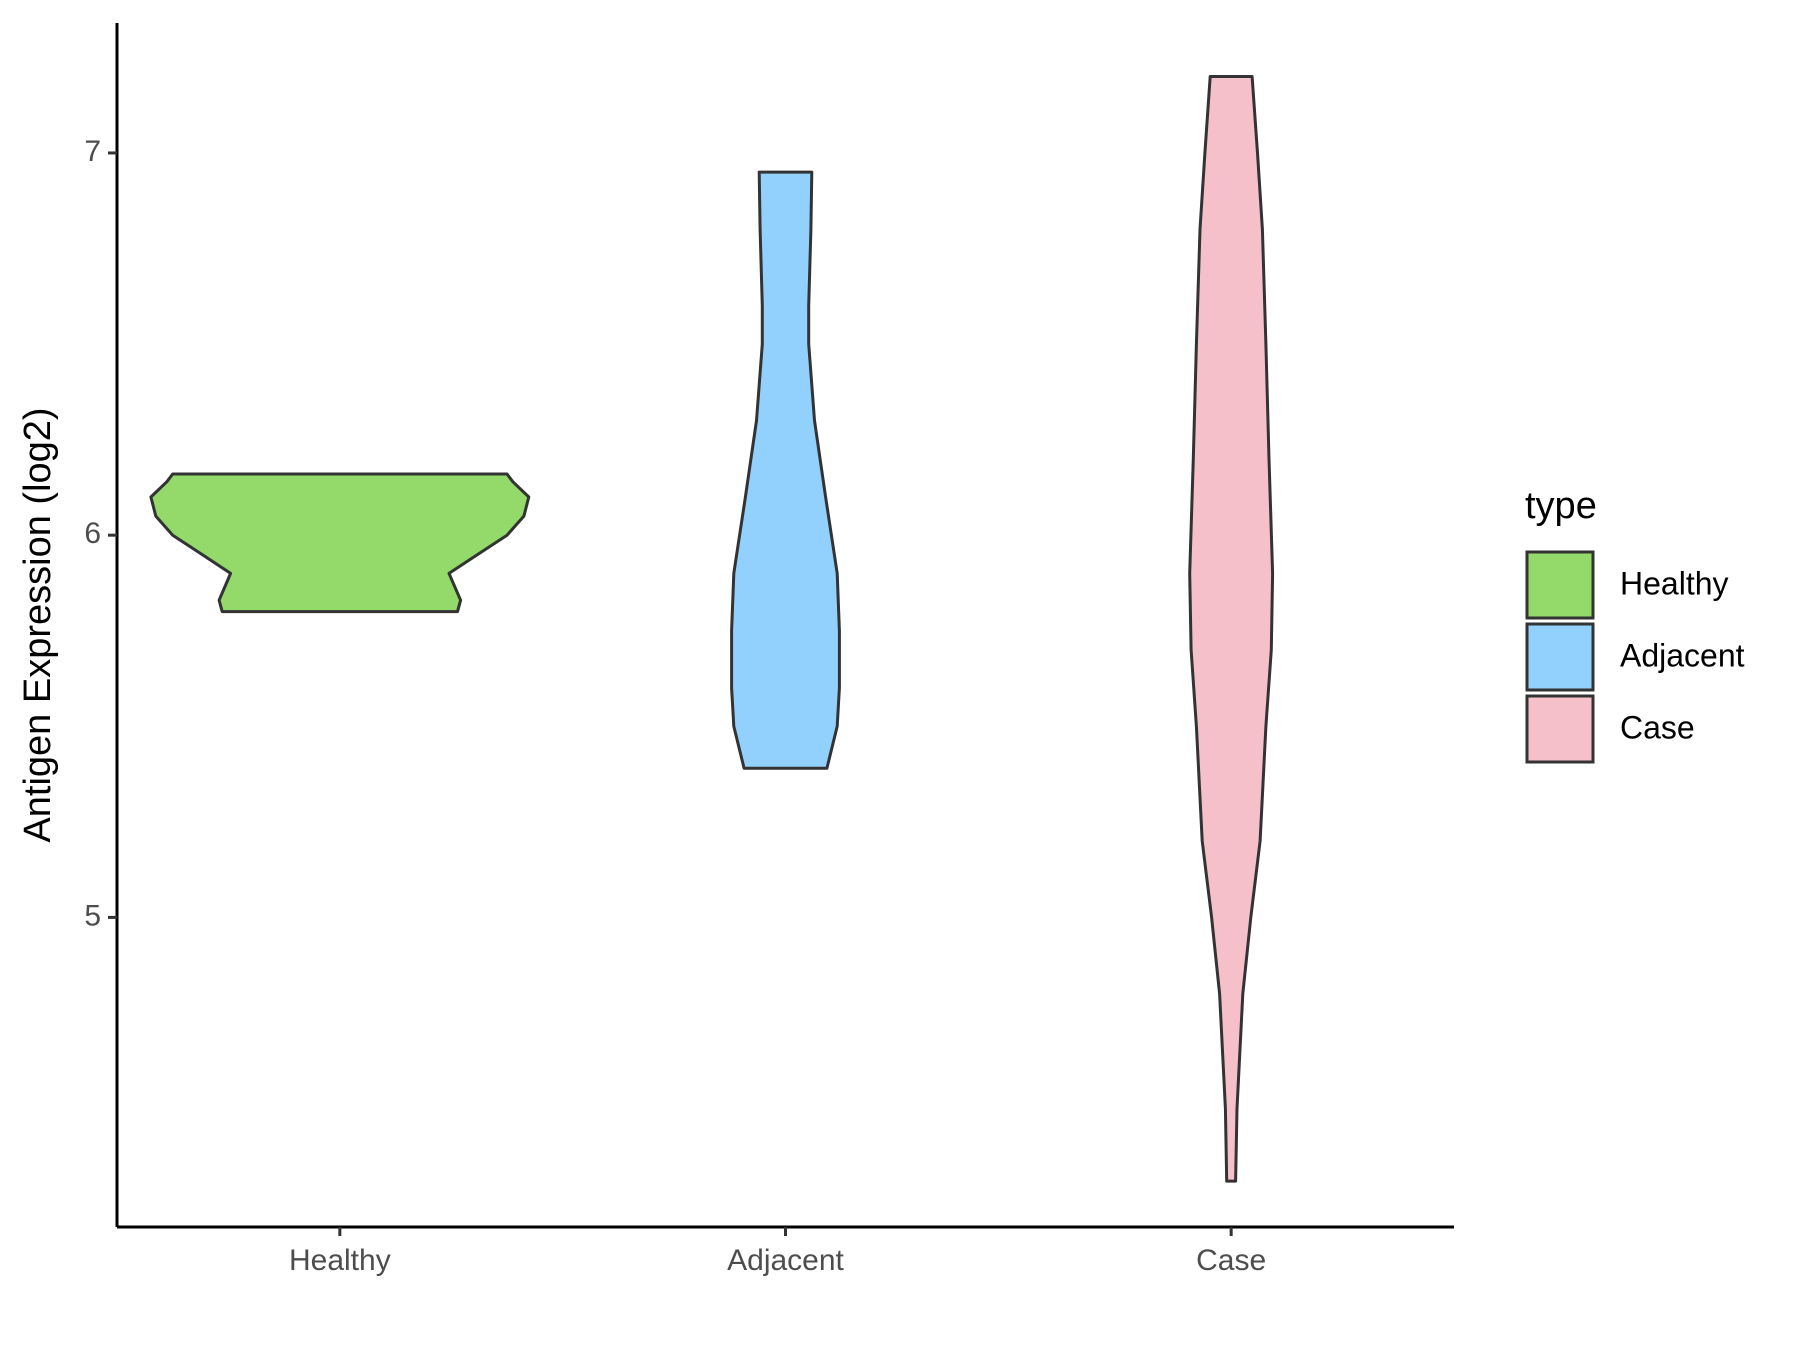  I want to click on legend-label: Adjacent, so click(1682, 655).